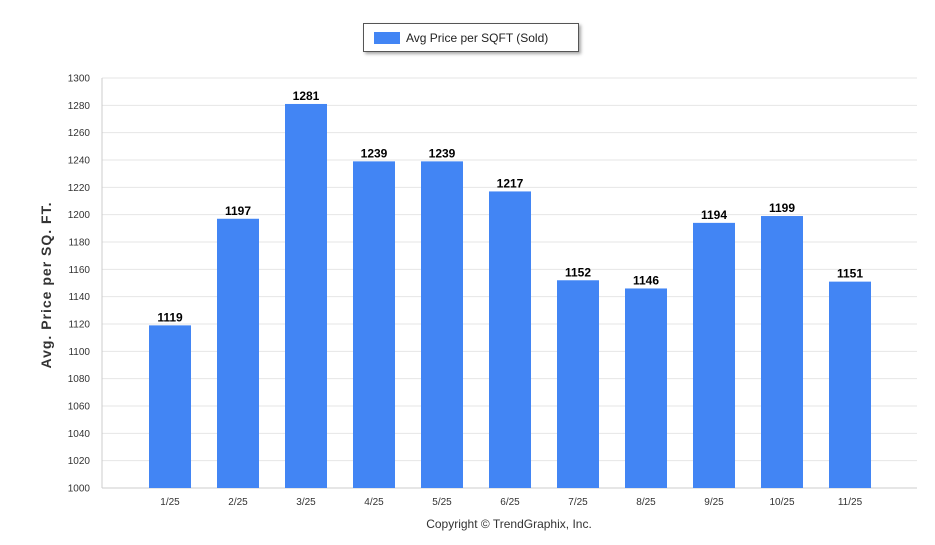 The height and width of the screenshot is (545, 935). What do you see at coordinates (306, 502) in the screenshot?
I see `x-tick-label: 3/25` at bounding box center [306, 502].